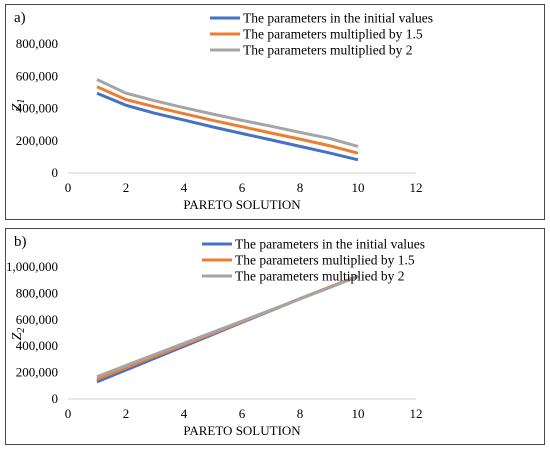  I want to click on chart-a-x-tick-label: 6, so click(242, 187).